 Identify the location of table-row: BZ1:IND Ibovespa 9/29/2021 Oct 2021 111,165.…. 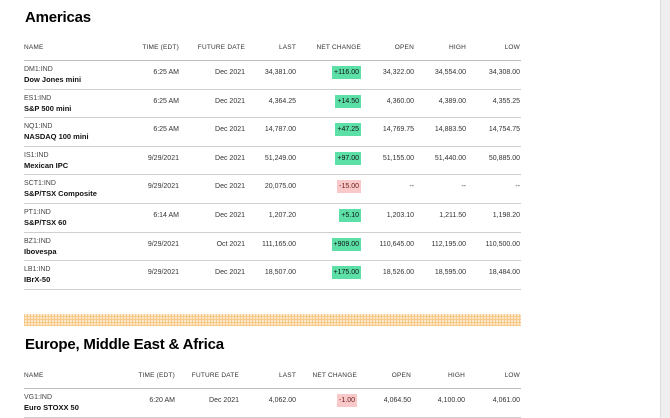
(272, 247).